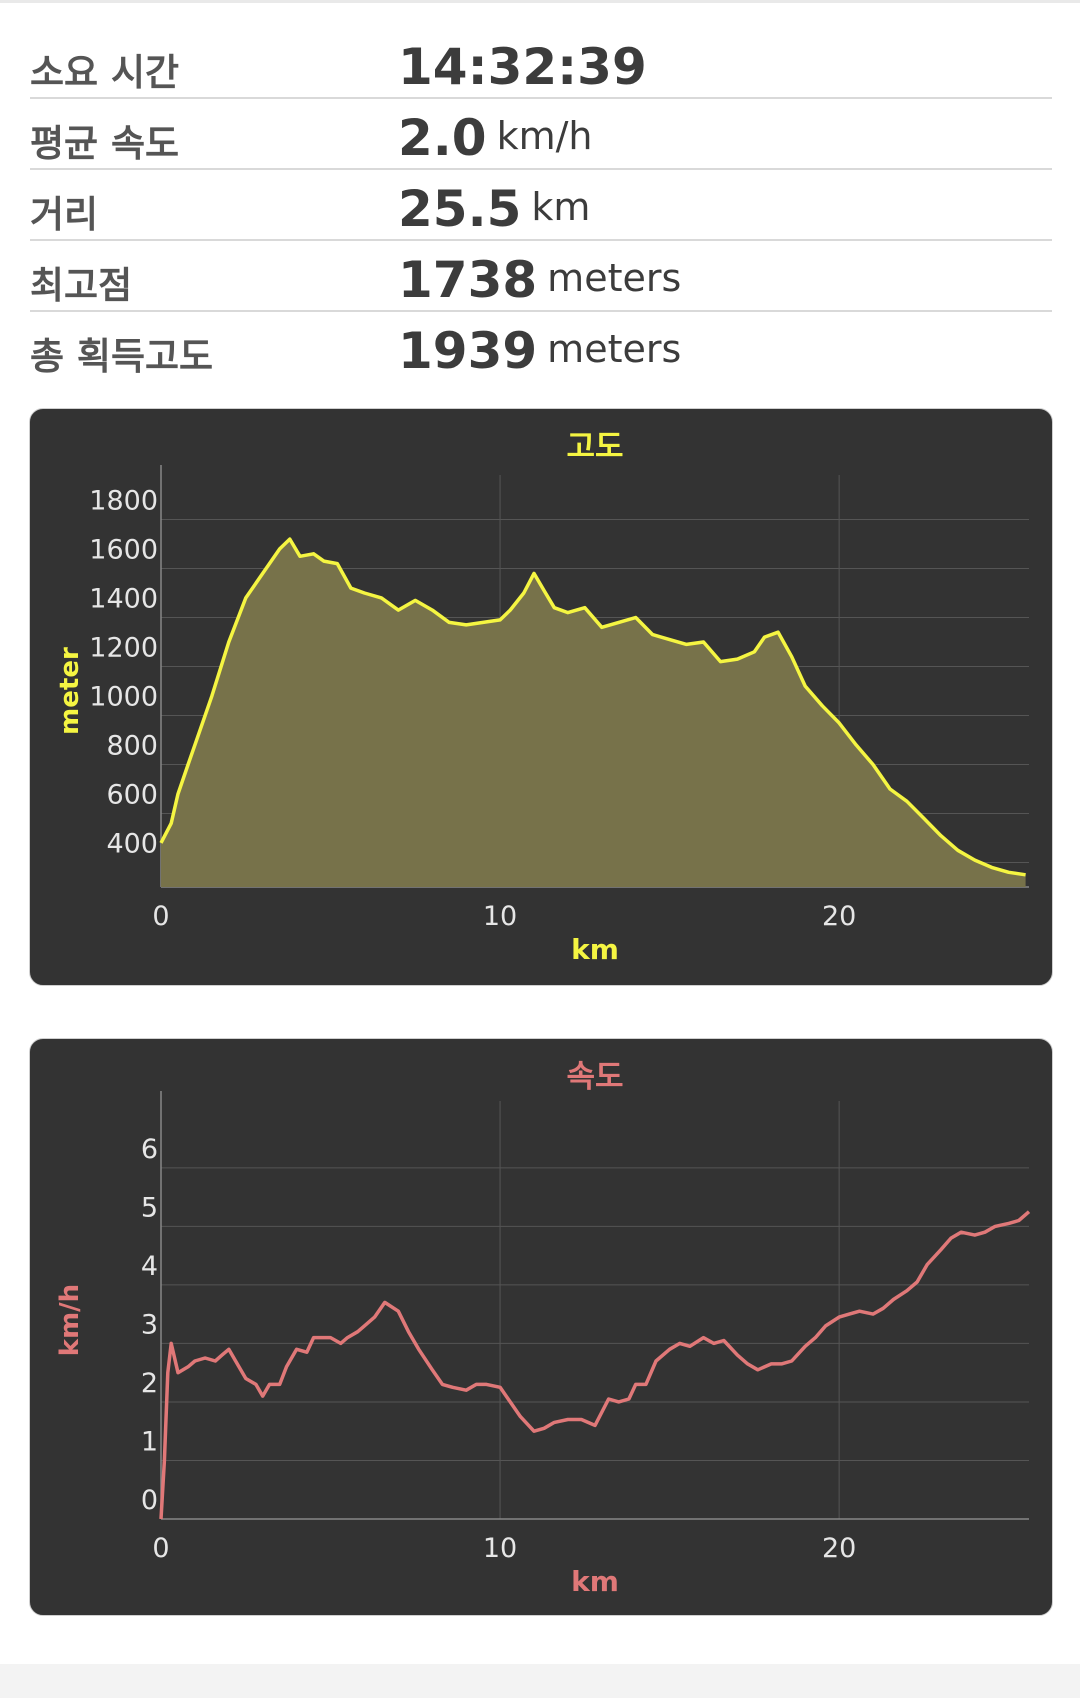 The width and height of the screenshot is (1080, 1698). I want to click on stat-number: 1738, so click(468, 280).